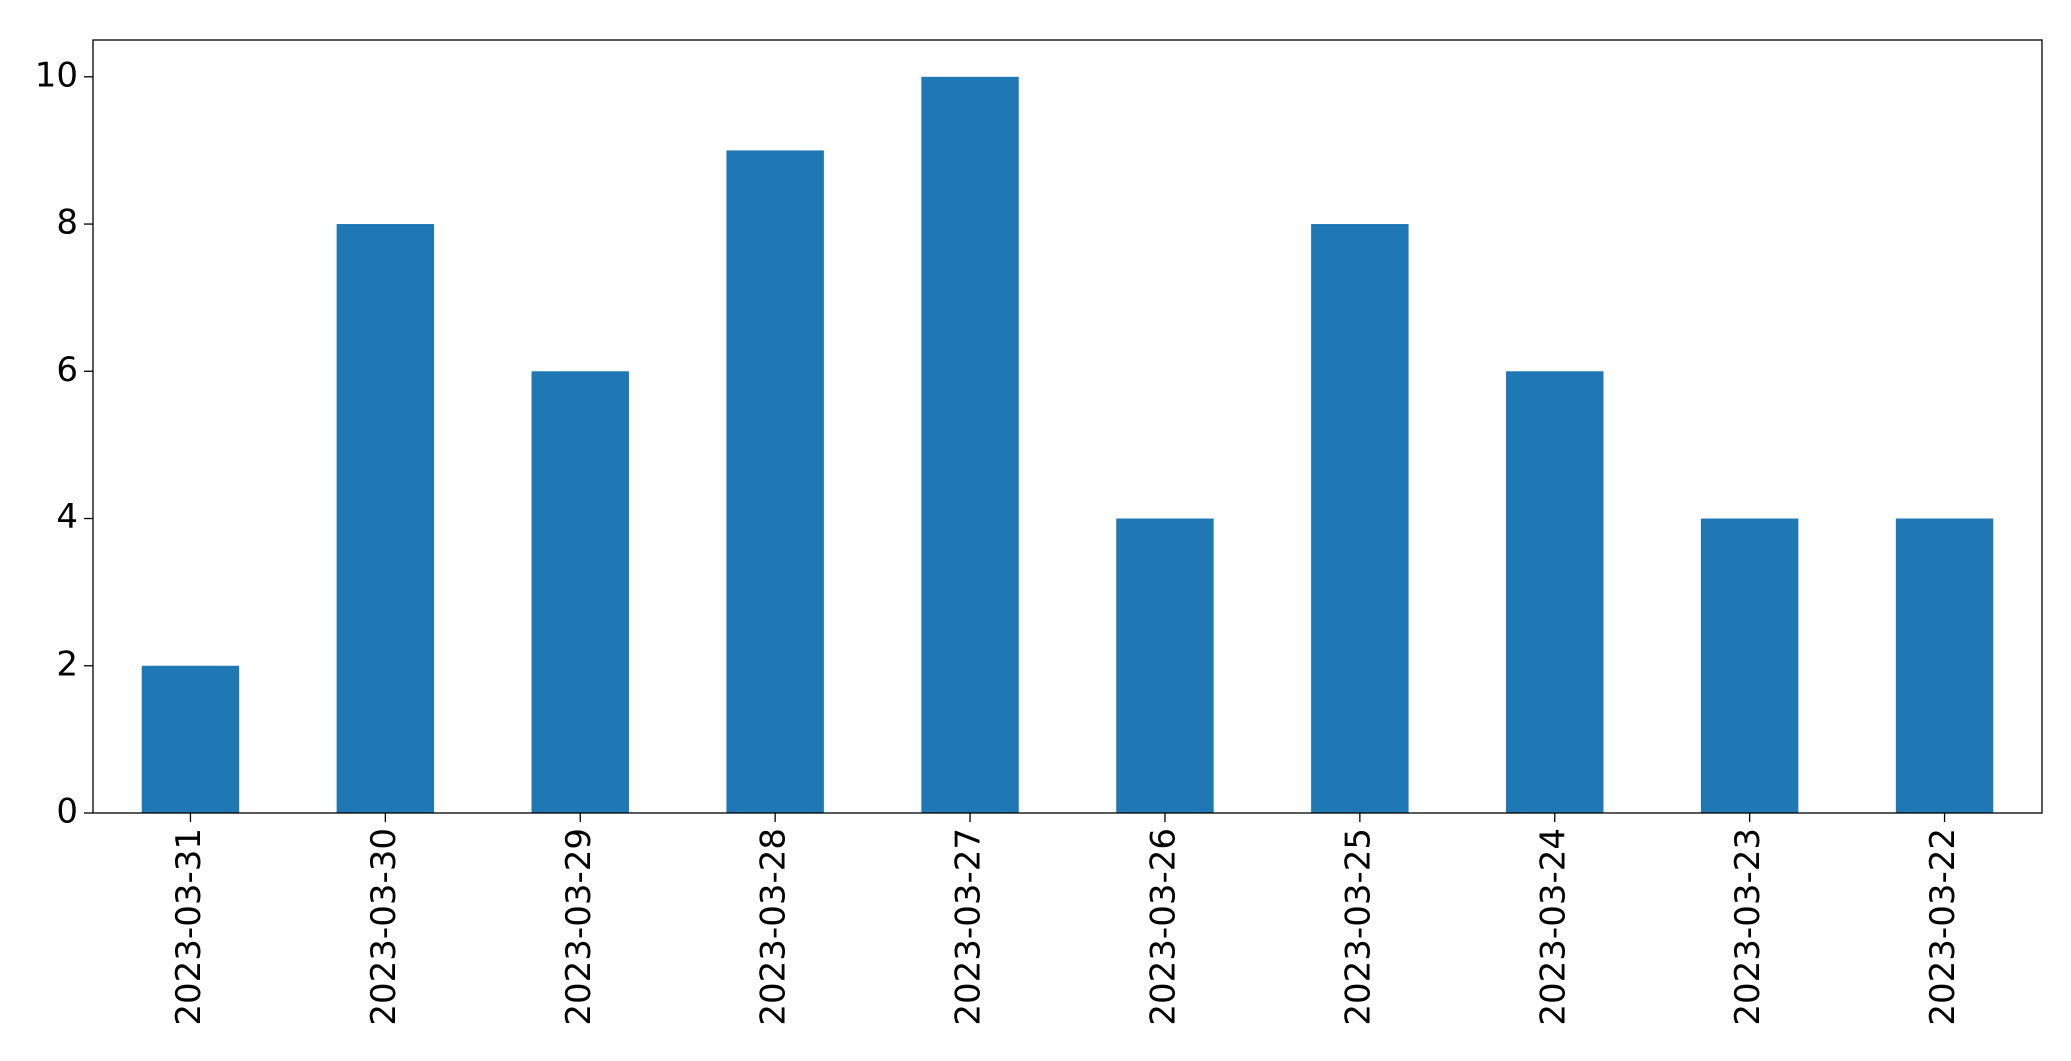  I want to click on y-tick-label: 0, so click(67, 812).